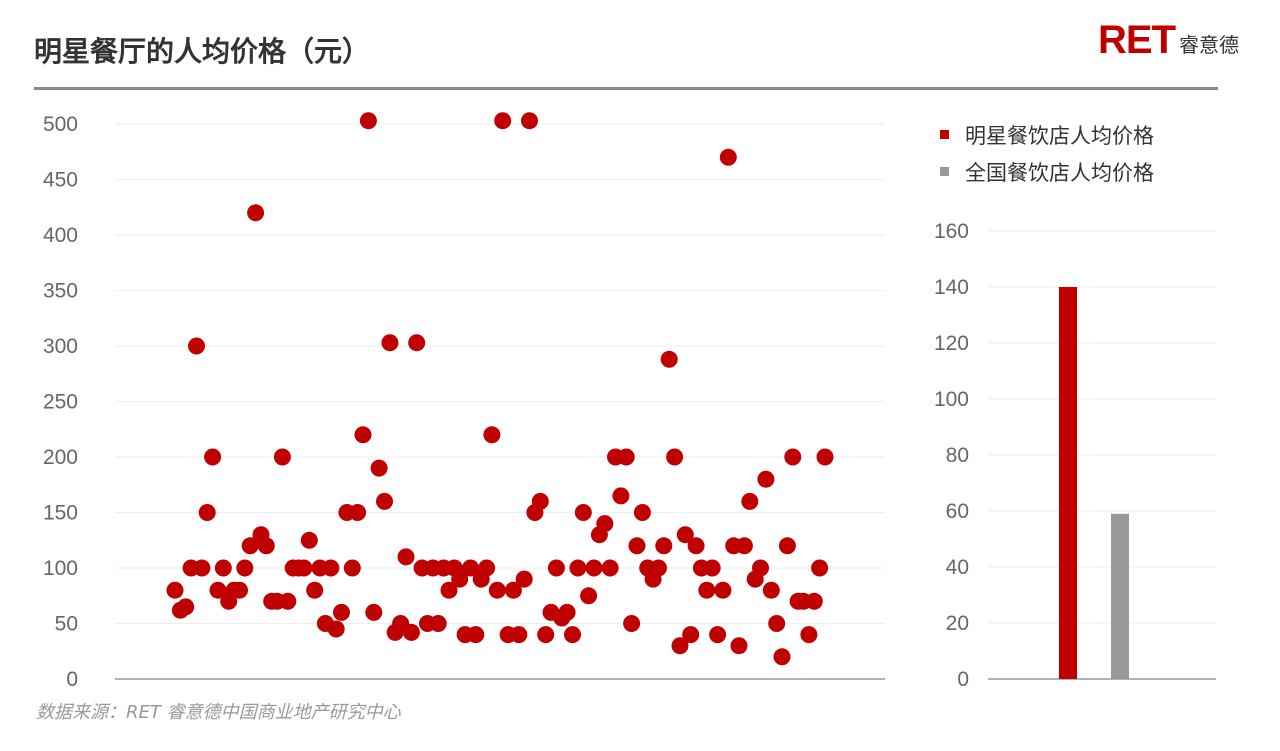  Describe the element at coordinates (1209, 45) in the screenshot. I see `logo-text: 睿意德` at that location.